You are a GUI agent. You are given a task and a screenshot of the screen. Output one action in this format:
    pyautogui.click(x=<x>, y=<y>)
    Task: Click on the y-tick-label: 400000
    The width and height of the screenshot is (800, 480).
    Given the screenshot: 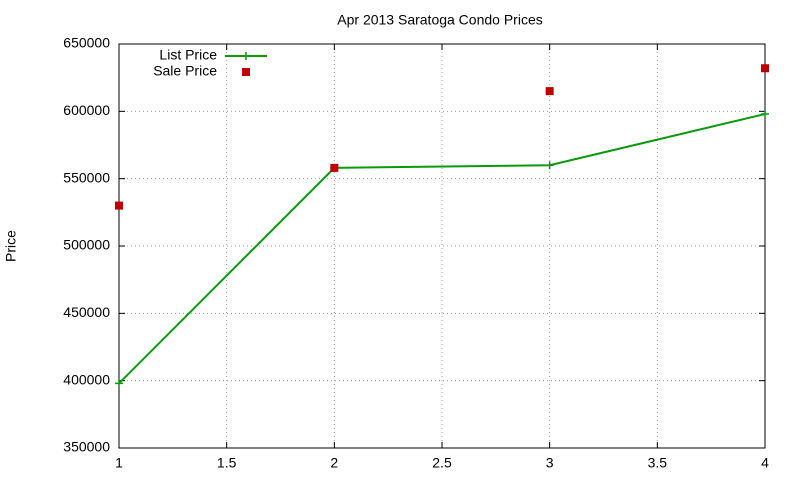 What is the action you would take?
    pyautogui.click(x=86, y=379)
    